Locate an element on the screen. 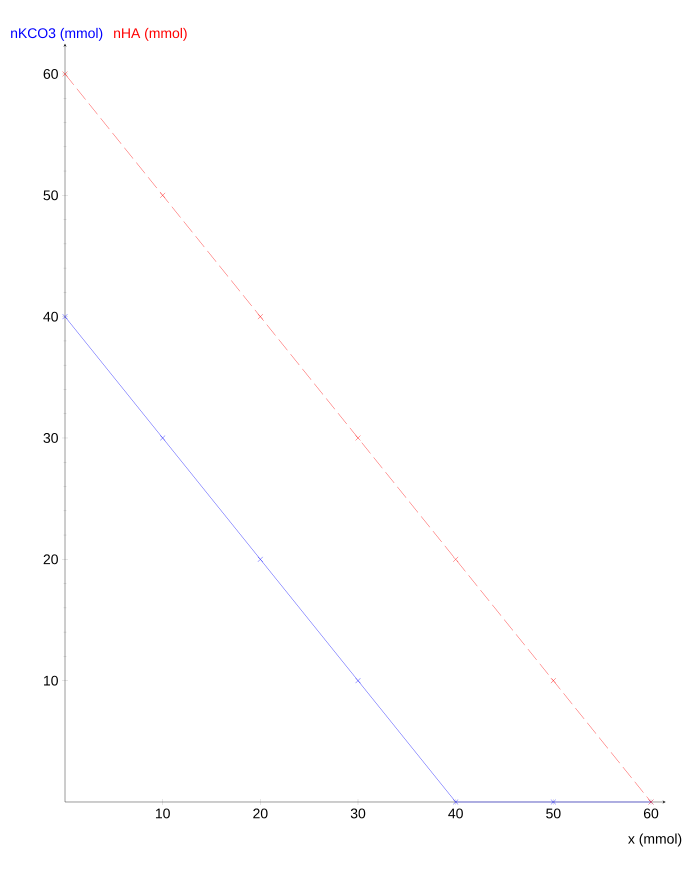 The image size is (685, 870). y-tick-label: 20 is located at coordinates (50, 559).